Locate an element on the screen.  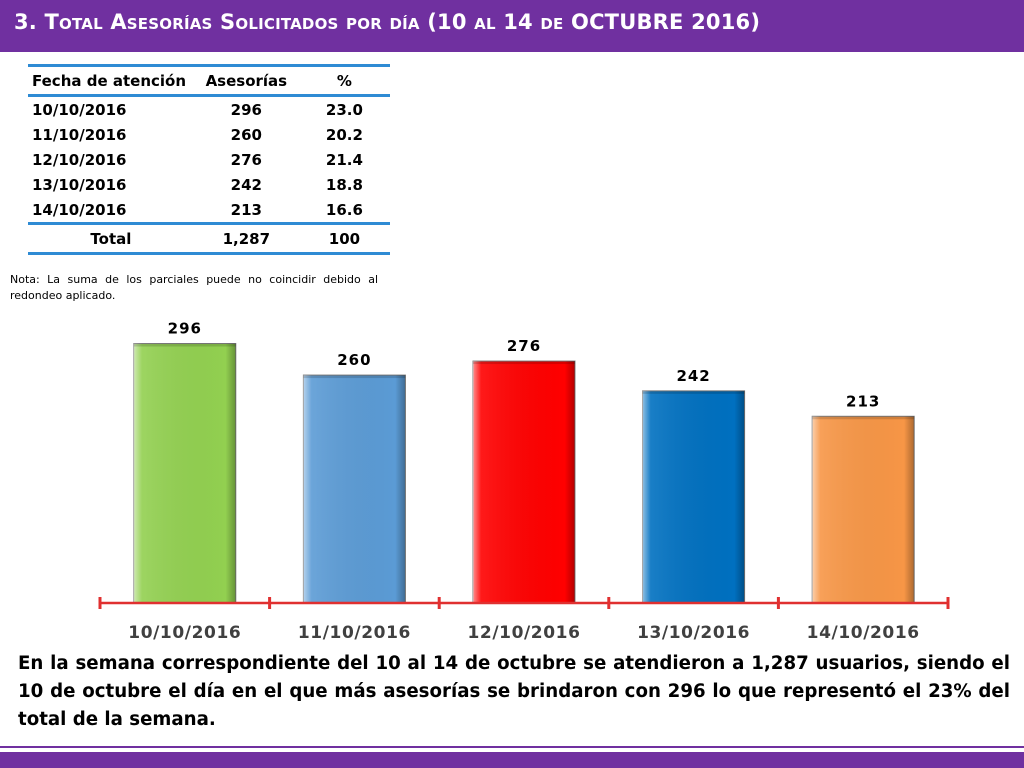
title-range-close: OCTUBRE 2016) is located at coordinates (666, 22).